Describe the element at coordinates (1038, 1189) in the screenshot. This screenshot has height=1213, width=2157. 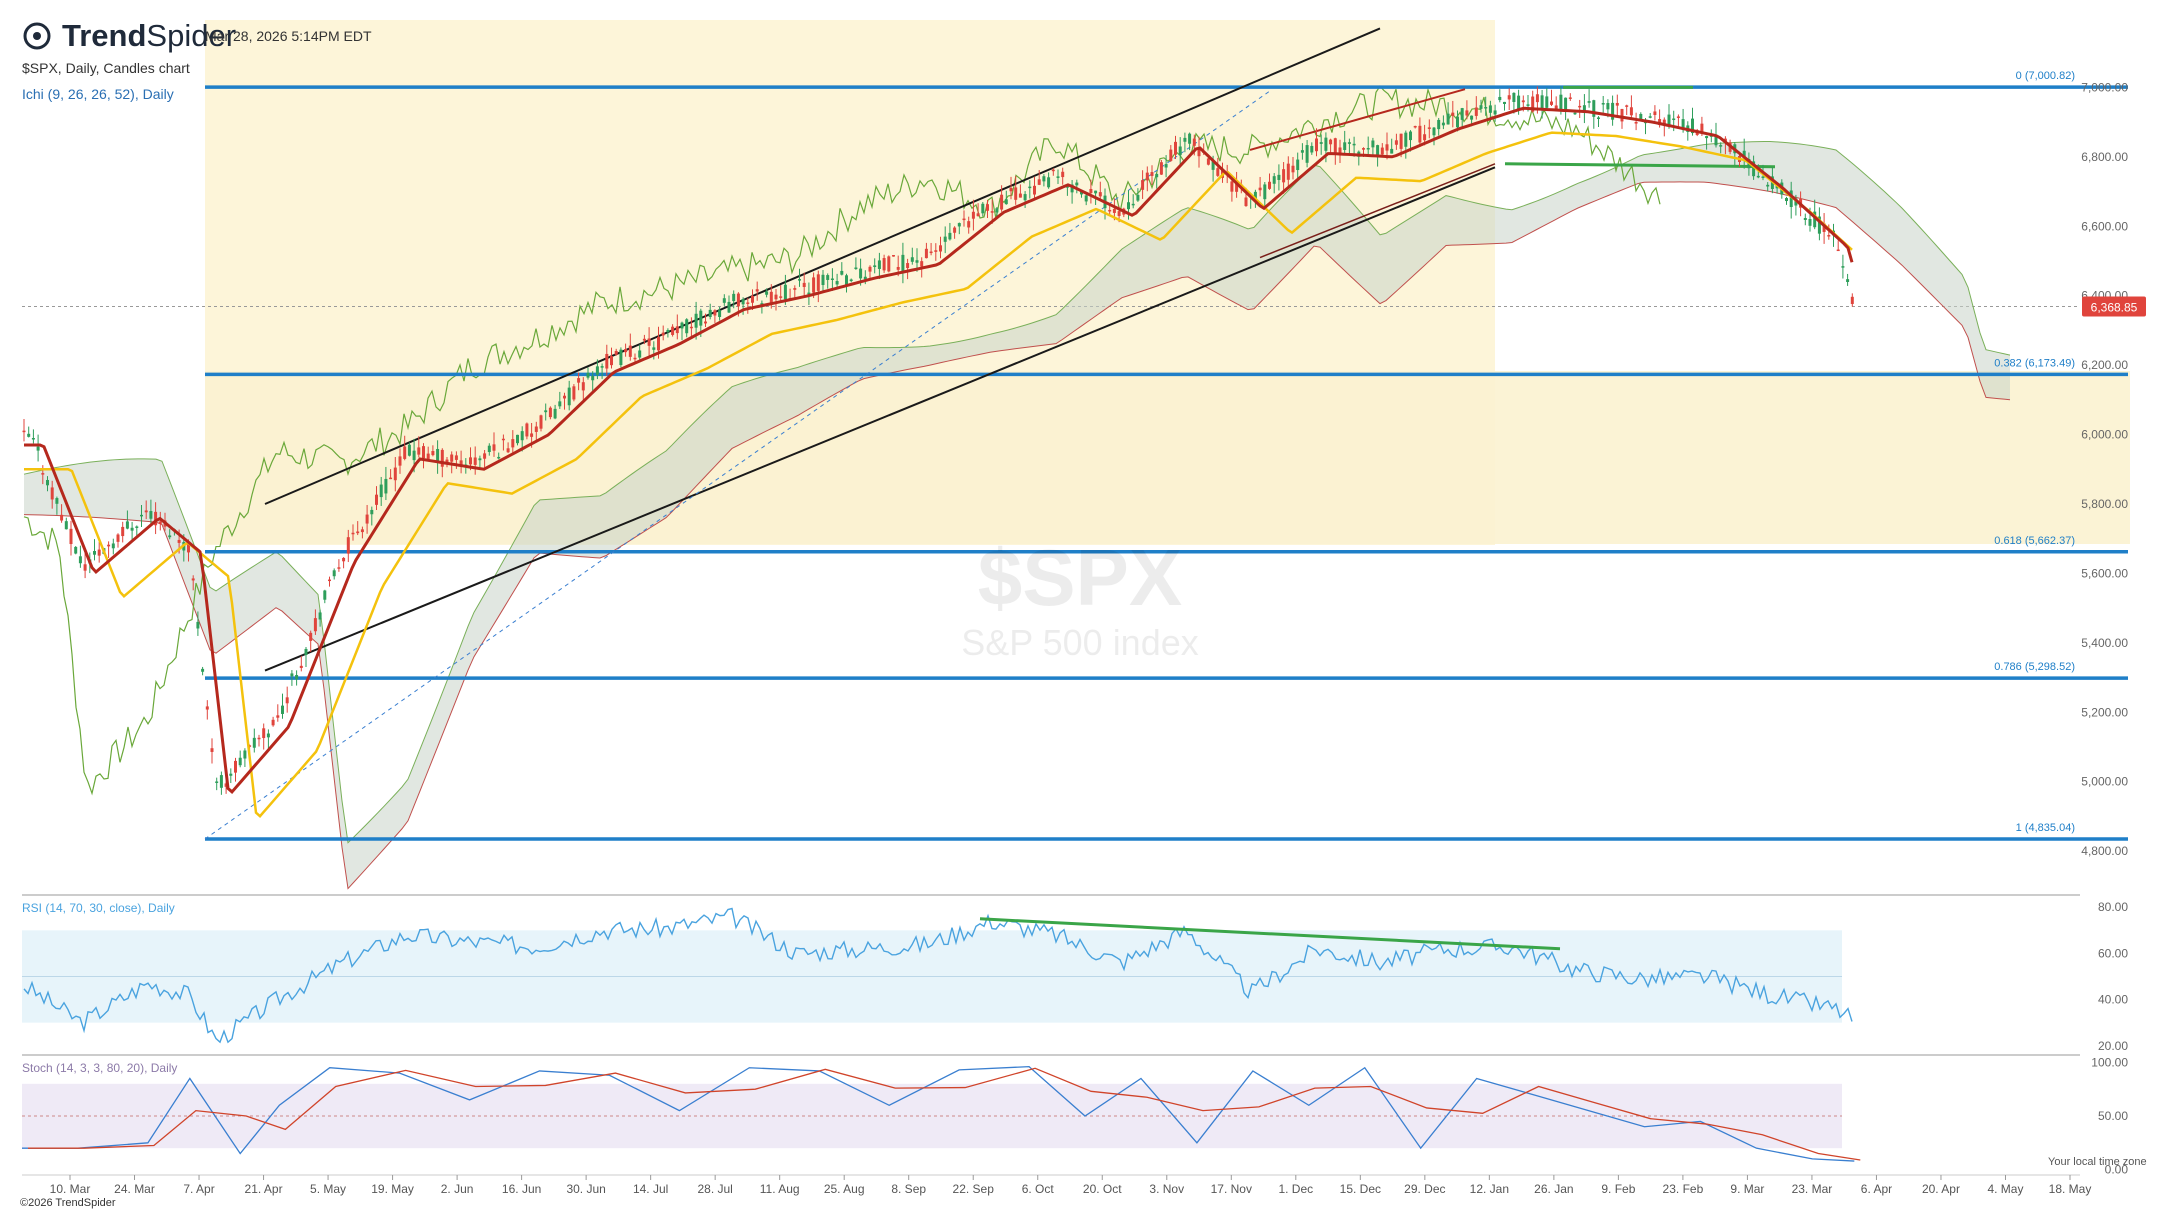
I see `x-axis-label: 6. Oct` at that location.